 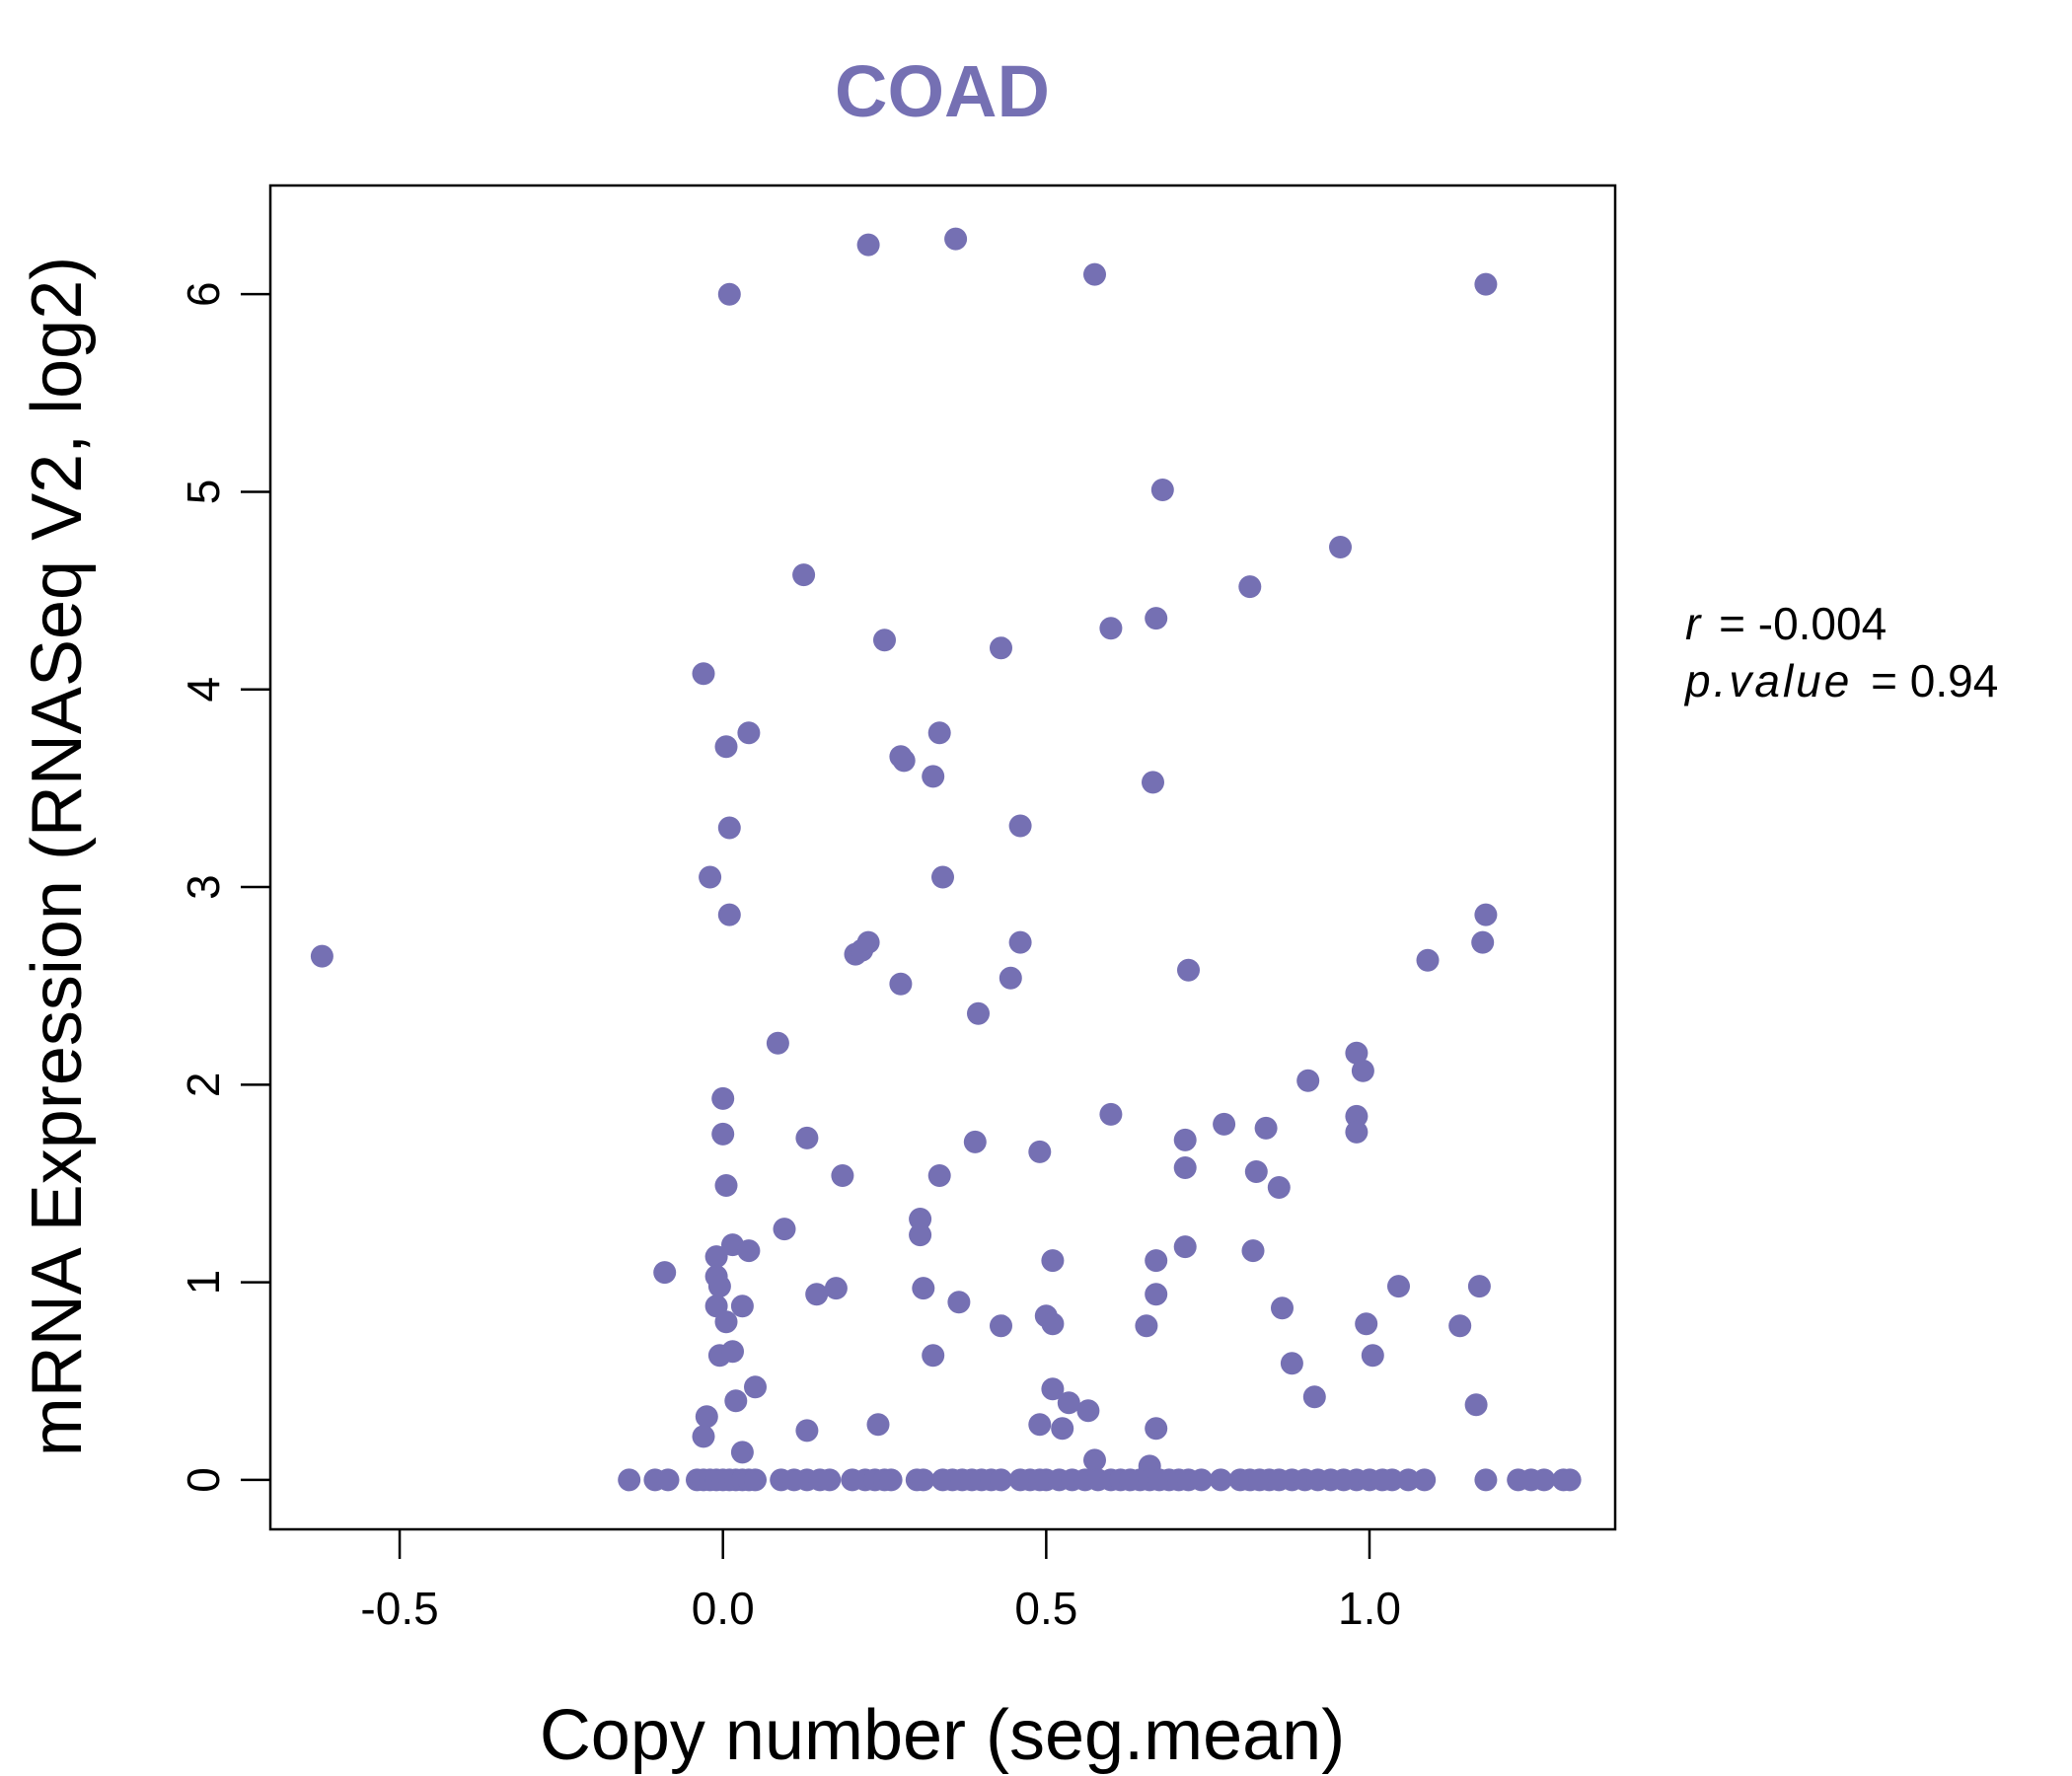 What do you see at coordinates (204, 1283) in the screenshot?
I see `y-tick-label: 1` at bounding box center [204, 1283].